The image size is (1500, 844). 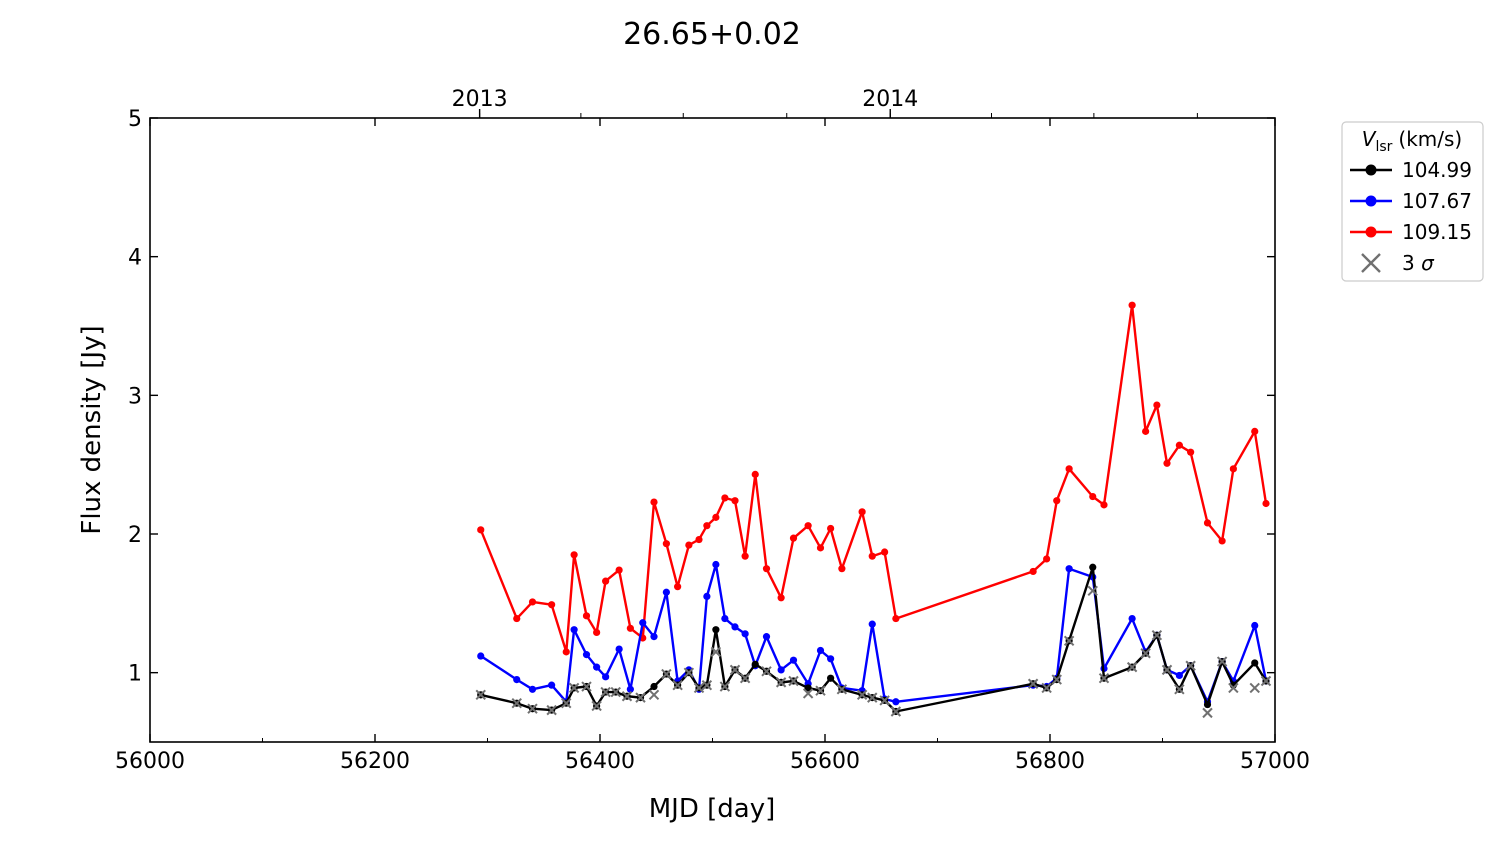 I want to click on series-line, so click(x=874, y=639).